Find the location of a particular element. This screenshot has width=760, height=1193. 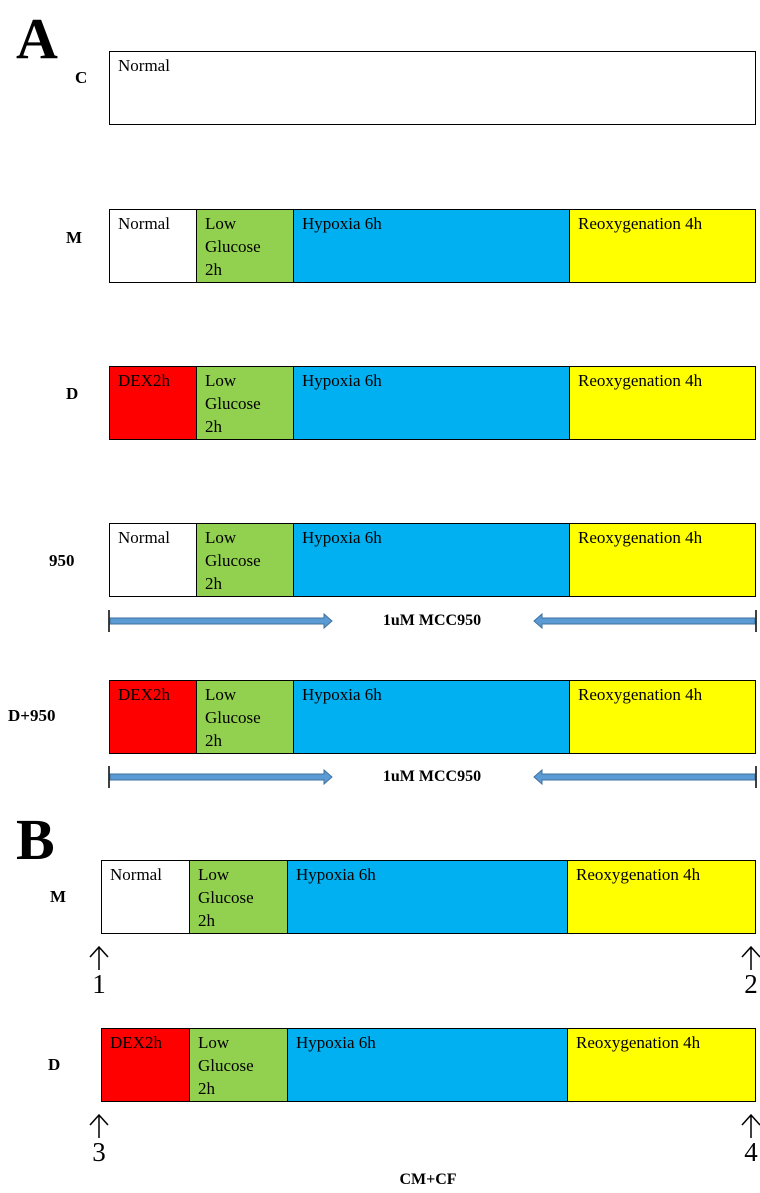

timepoint-2: 2 is located at coordinates (749, 971).